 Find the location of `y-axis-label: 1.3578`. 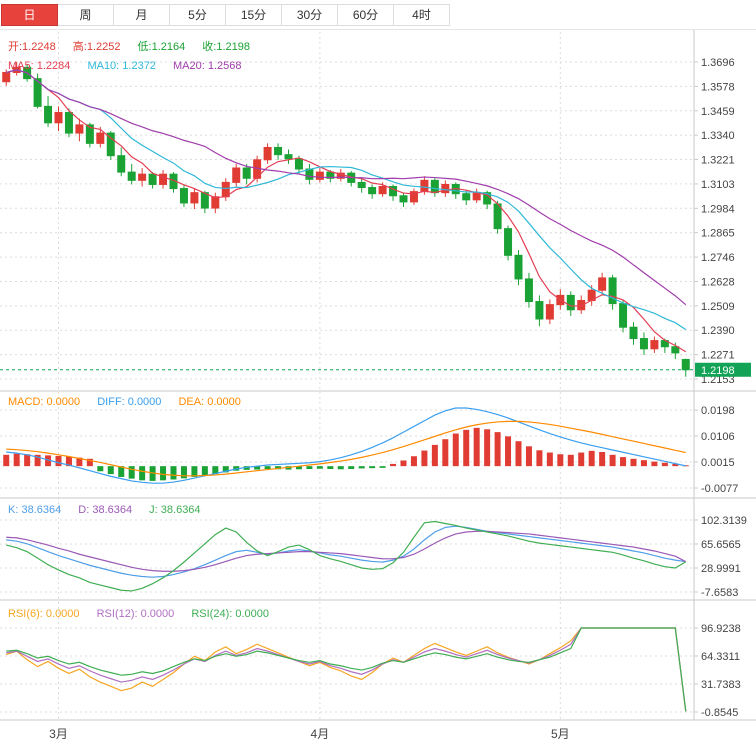

y-axis-label: 1.3578 is located at coordinates (718, 87).